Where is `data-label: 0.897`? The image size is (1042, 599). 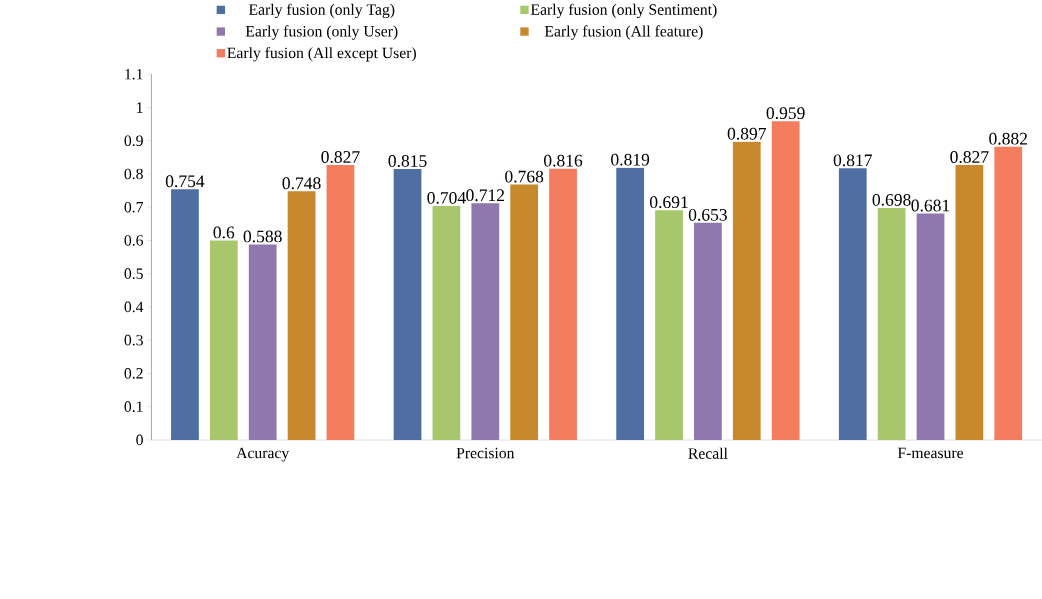
data-label: 0.897 is located at coordinates (746, 133).